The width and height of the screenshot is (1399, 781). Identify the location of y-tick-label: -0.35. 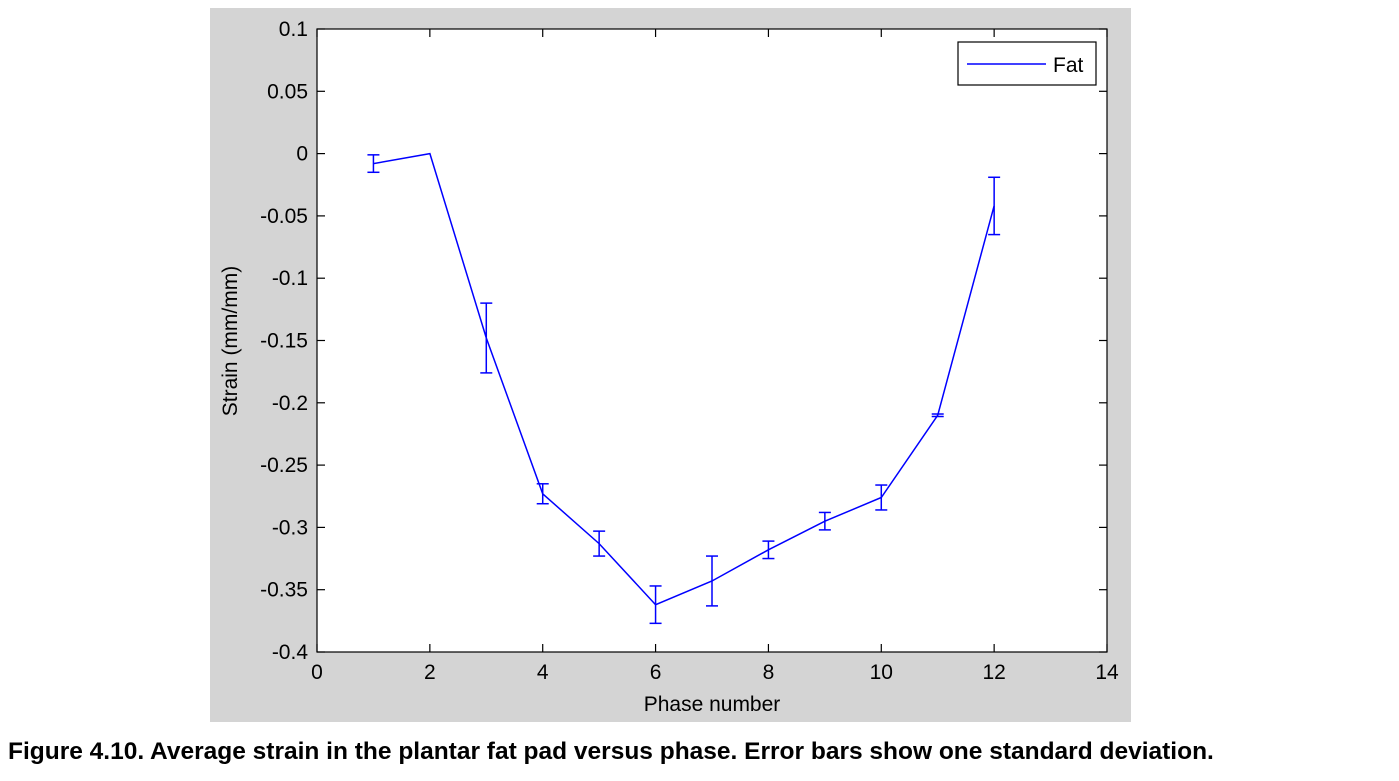
(284, 590).